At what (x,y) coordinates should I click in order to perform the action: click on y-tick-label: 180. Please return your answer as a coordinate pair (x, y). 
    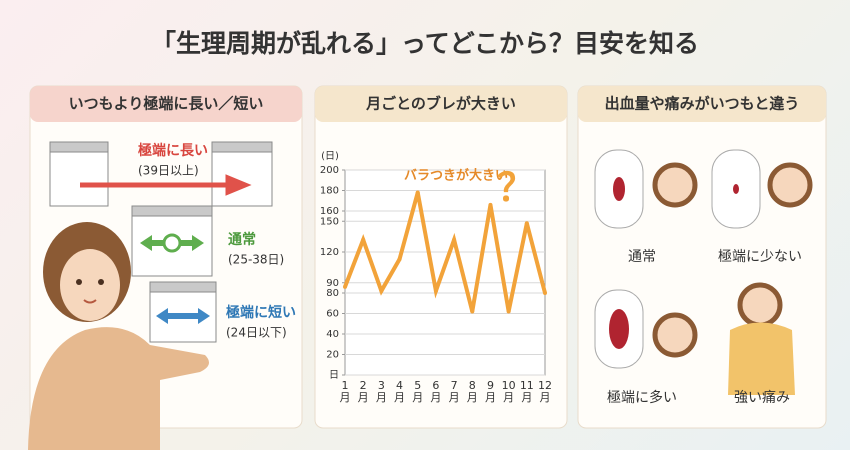
    Looking at the image, I should click on (329, 191).